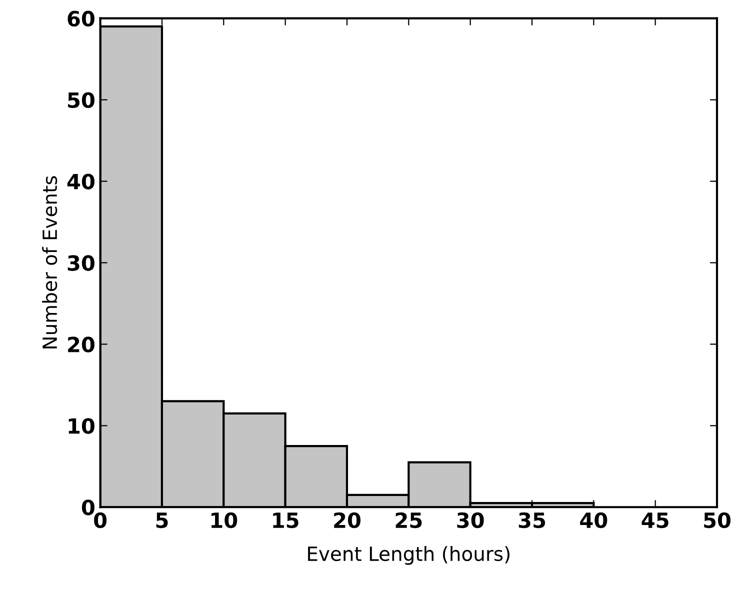  What do you see at coordinates (50, 262) in the screenshot?
I see `y-axis-title: Number of Events` at bounding box center [50, 262].